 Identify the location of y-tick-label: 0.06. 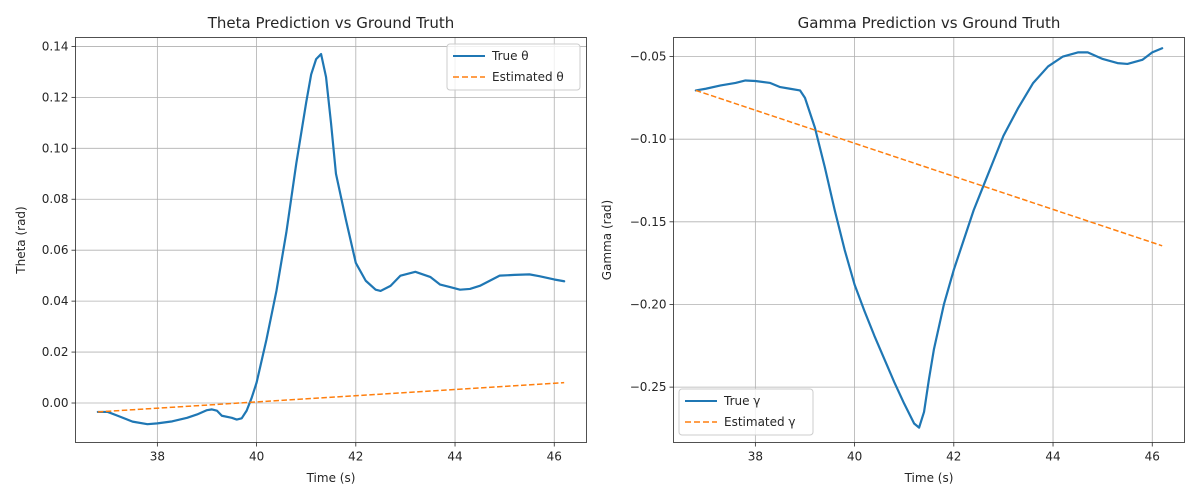
(55, 250).